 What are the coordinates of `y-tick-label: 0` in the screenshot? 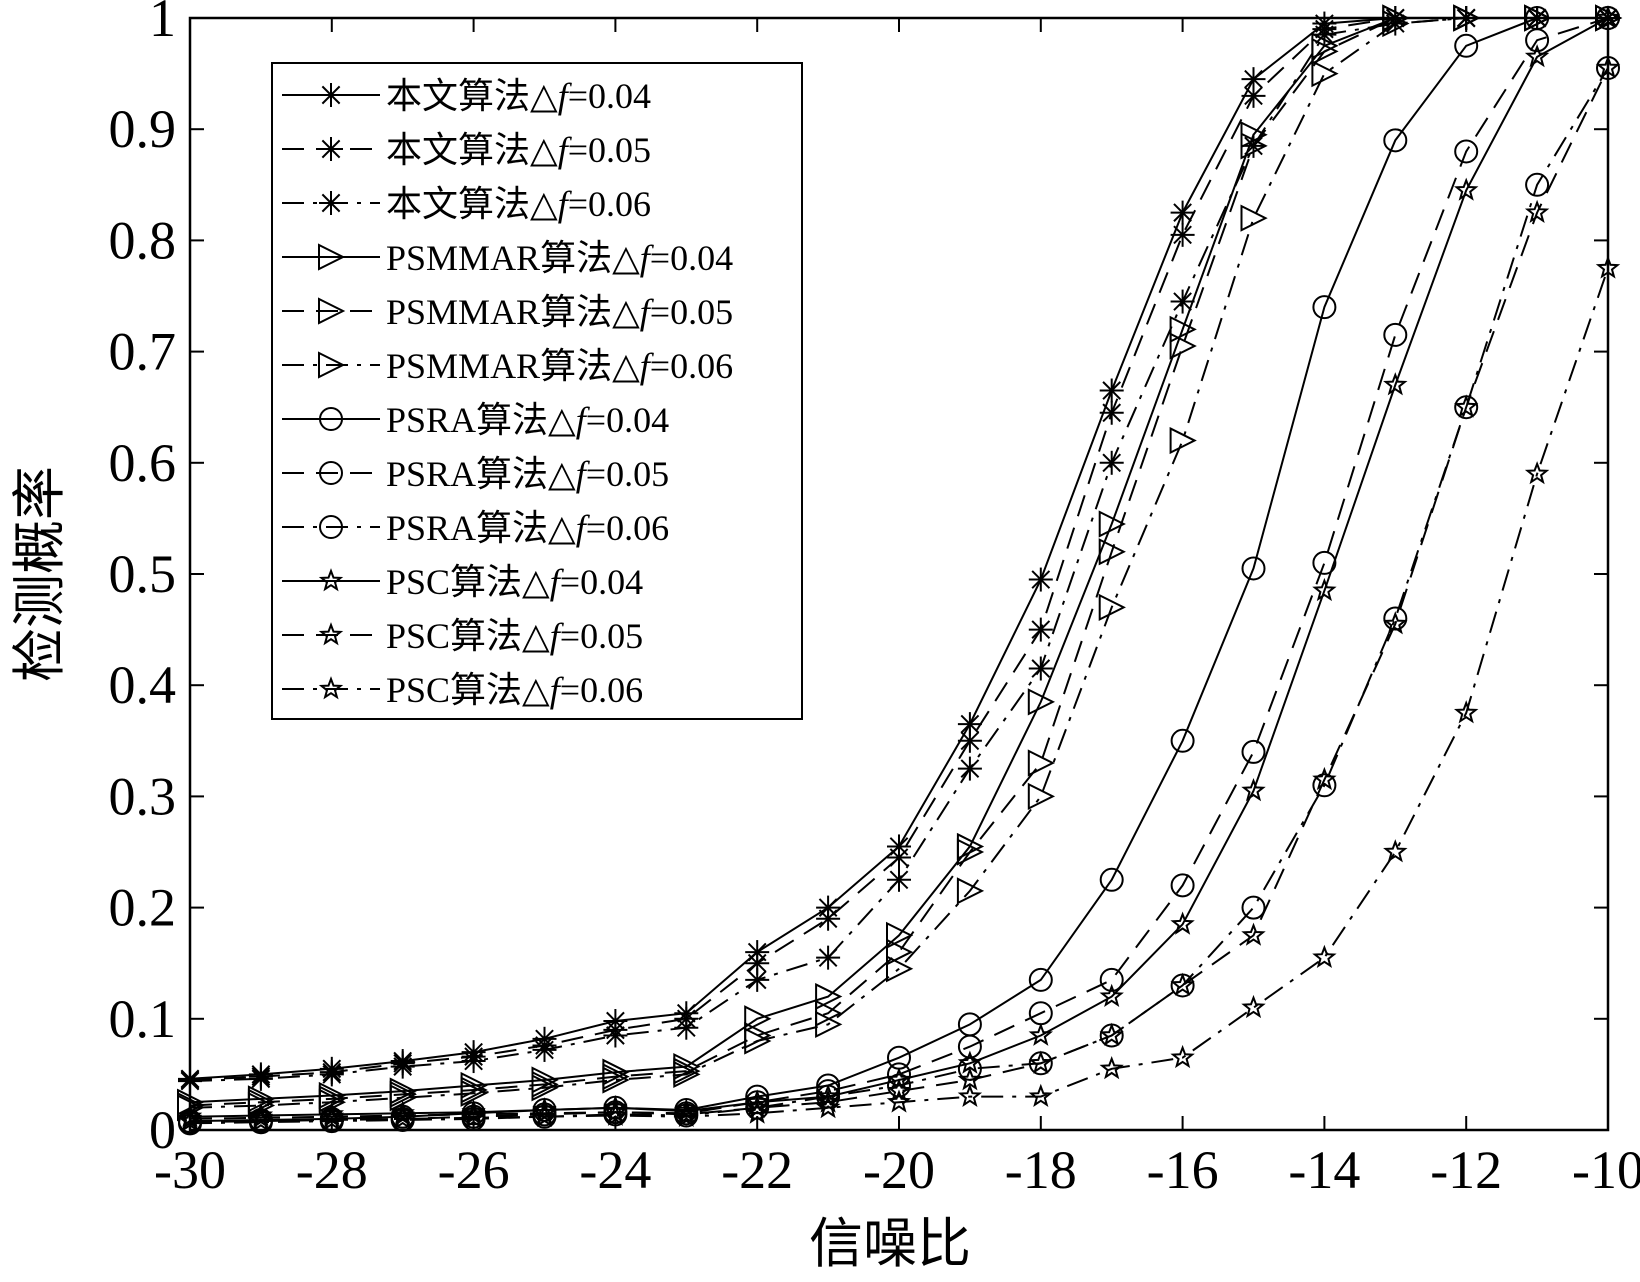 It's located at (162, 1130).